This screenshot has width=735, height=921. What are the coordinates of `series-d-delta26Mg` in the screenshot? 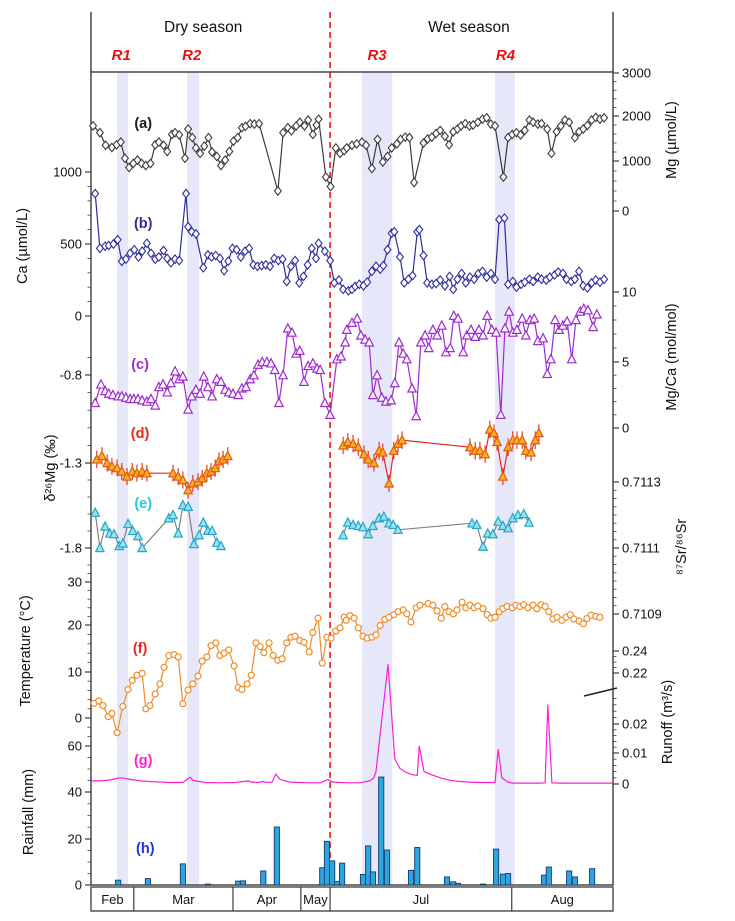 It's located at (318, 459).